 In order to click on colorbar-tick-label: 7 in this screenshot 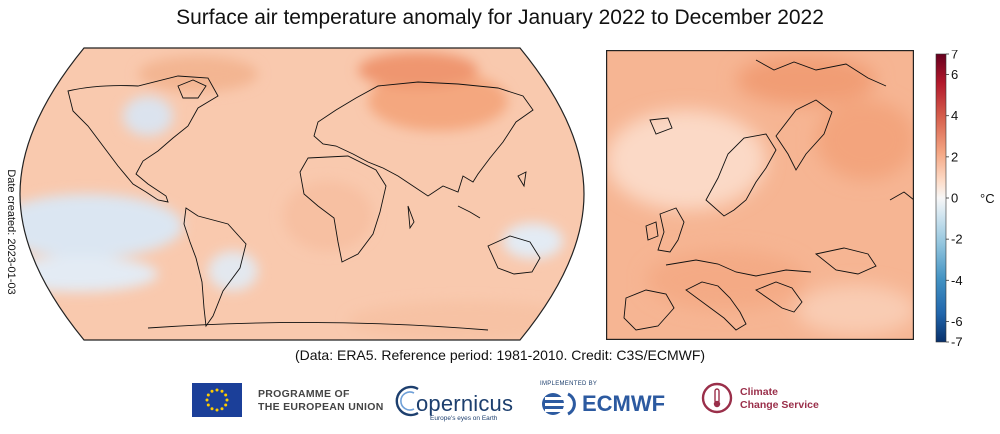, I will do `click(954, 56)`.